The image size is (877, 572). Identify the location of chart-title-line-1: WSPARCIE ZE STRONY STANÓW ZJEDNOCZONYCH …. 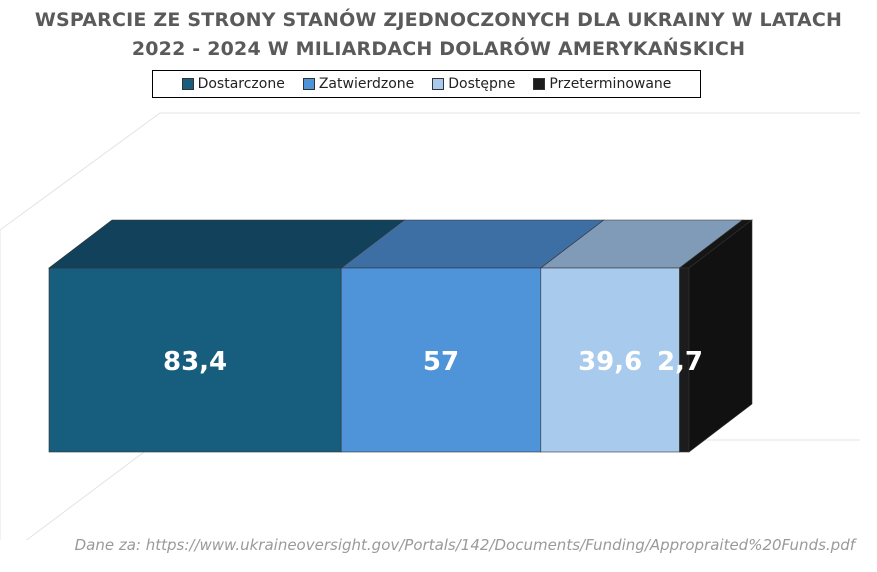
(438, 20).